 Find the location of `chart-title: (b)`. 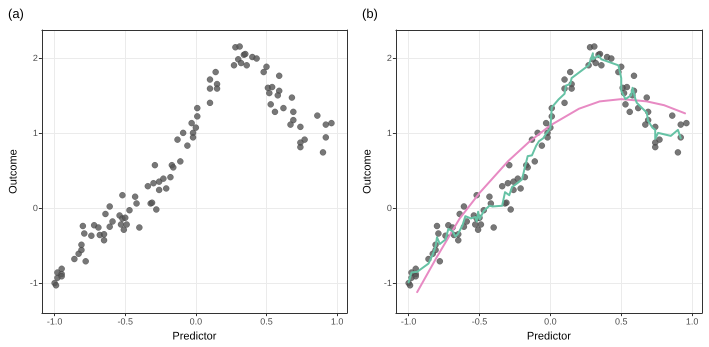

chart-title: (b) is located at coordinates (370, 13).